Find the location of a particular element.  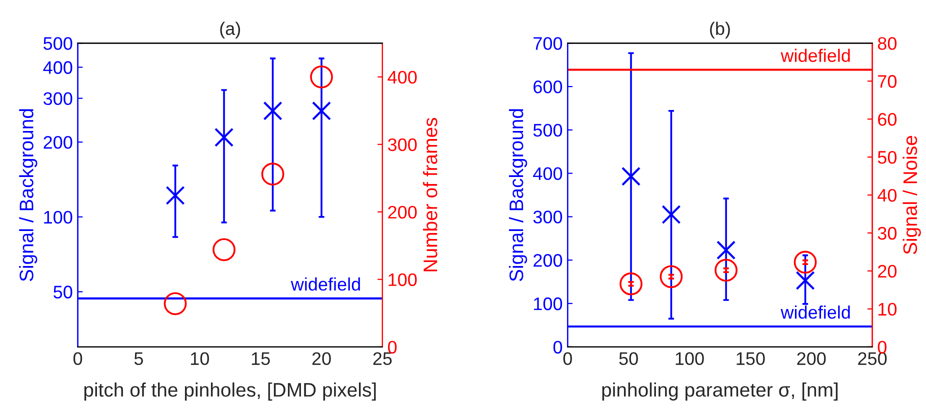

y-tick-label: 700 is located at coordinates (548, 43).